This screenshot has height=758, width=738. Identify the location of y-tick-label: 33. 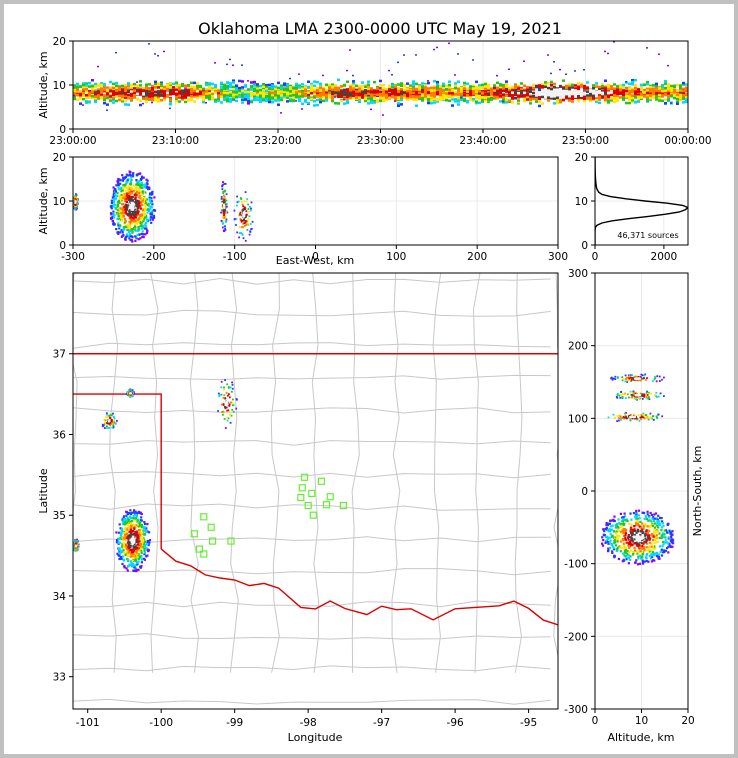
(59, 678).